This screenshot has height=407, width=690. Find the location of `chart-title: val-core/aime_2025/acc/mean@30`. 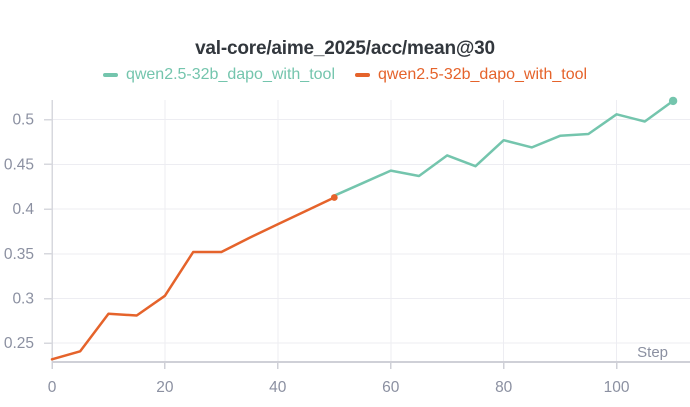

chart-title: val-core/aime_2025/acc/mean@30 is located at coordinates (345, 48).